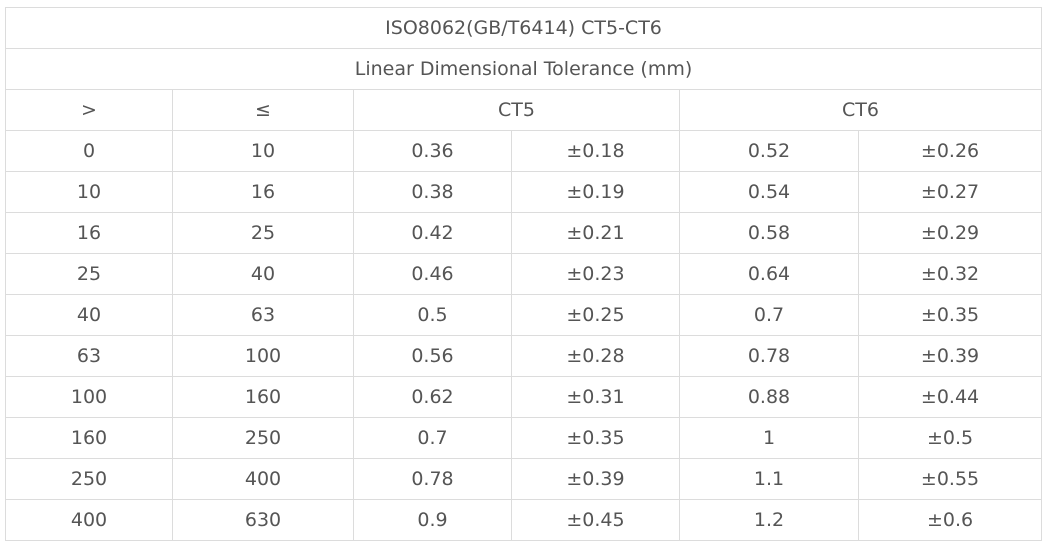  What do you see at coordinates (516, 110) in the screenshot?
I see `header-ct5: CT5` at bounding box center [516, 110].